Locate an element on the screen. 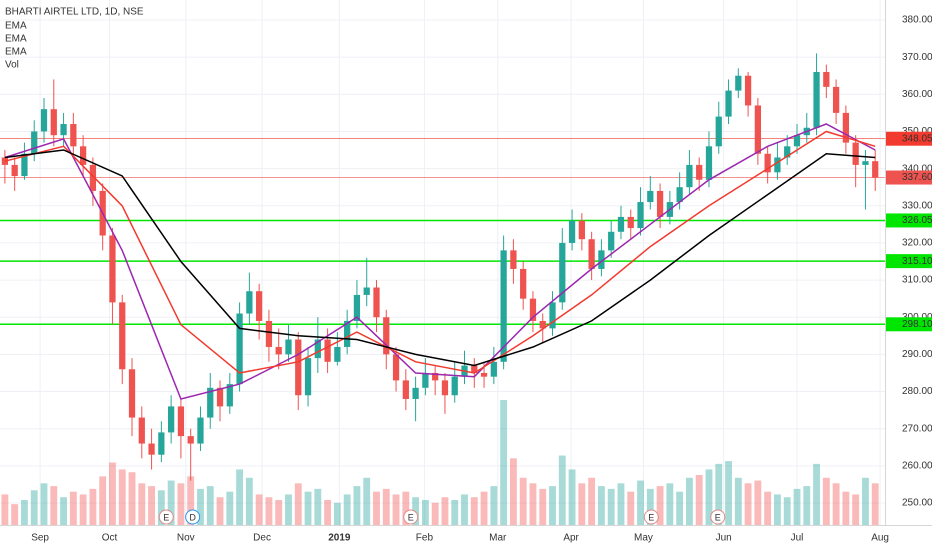 This screenshot has width=932, height=550. y-tick-label: 270.00 is located at coordinates (917, 428).